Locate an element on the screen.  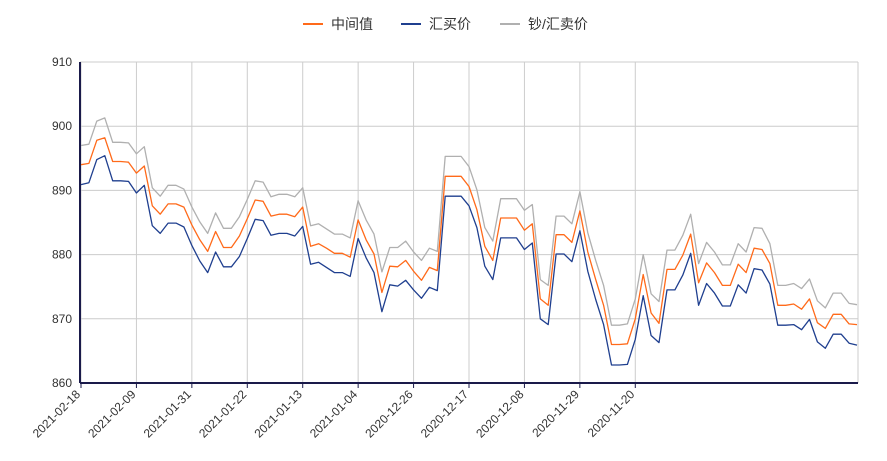
x-tick-label: 2021-01-13 is located at coordinates (279, 414).